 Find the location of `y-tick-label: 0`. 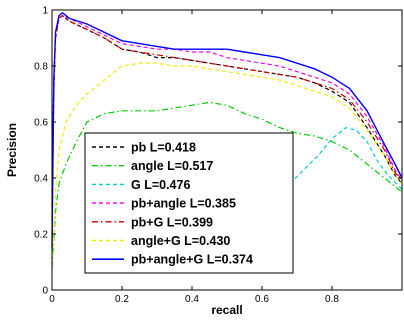

y-tick-label: 0 is located at coordinates (45, 291).